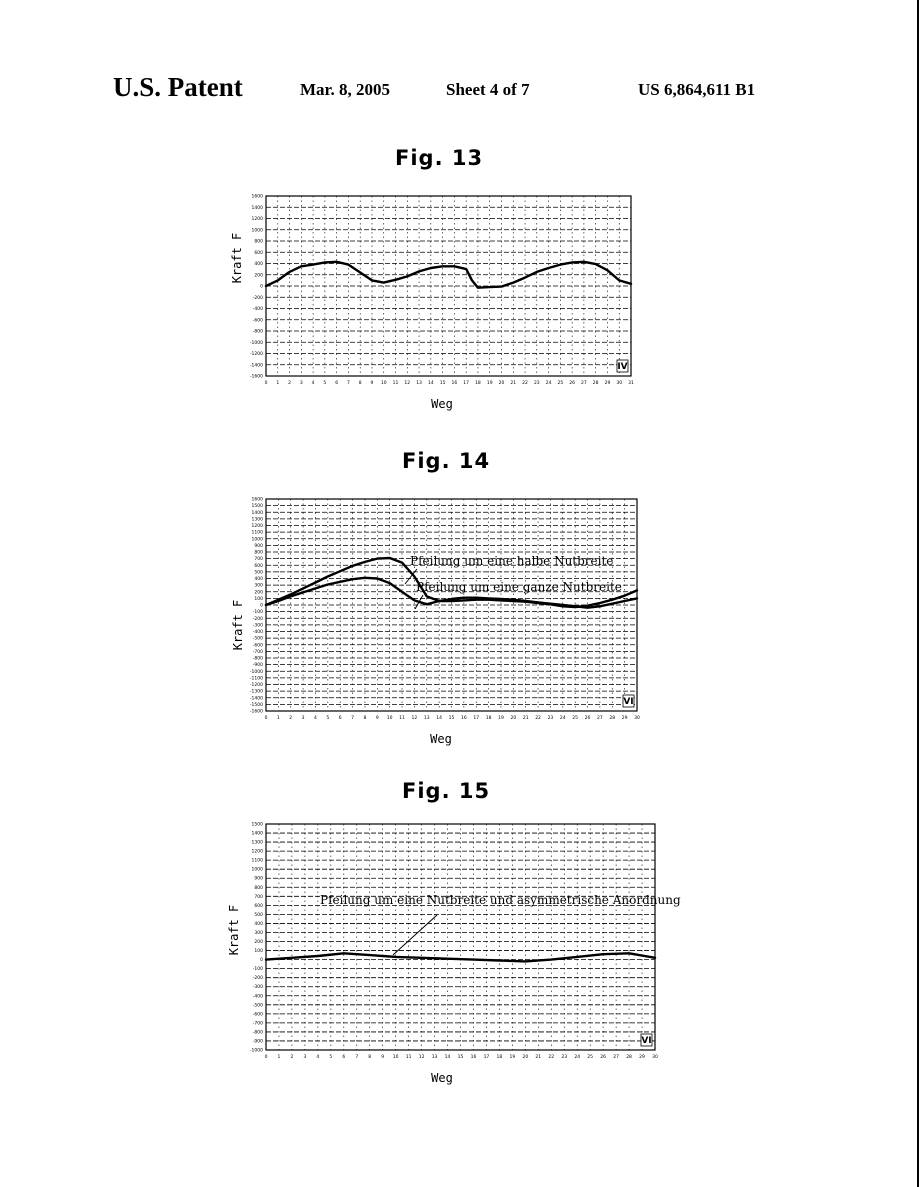 This screenshot has width=922, height=1187. What do you see at coordinates (396, 383) in the screenshot?
I see `x-tick-label: 11` at bounding box center [396, 383].